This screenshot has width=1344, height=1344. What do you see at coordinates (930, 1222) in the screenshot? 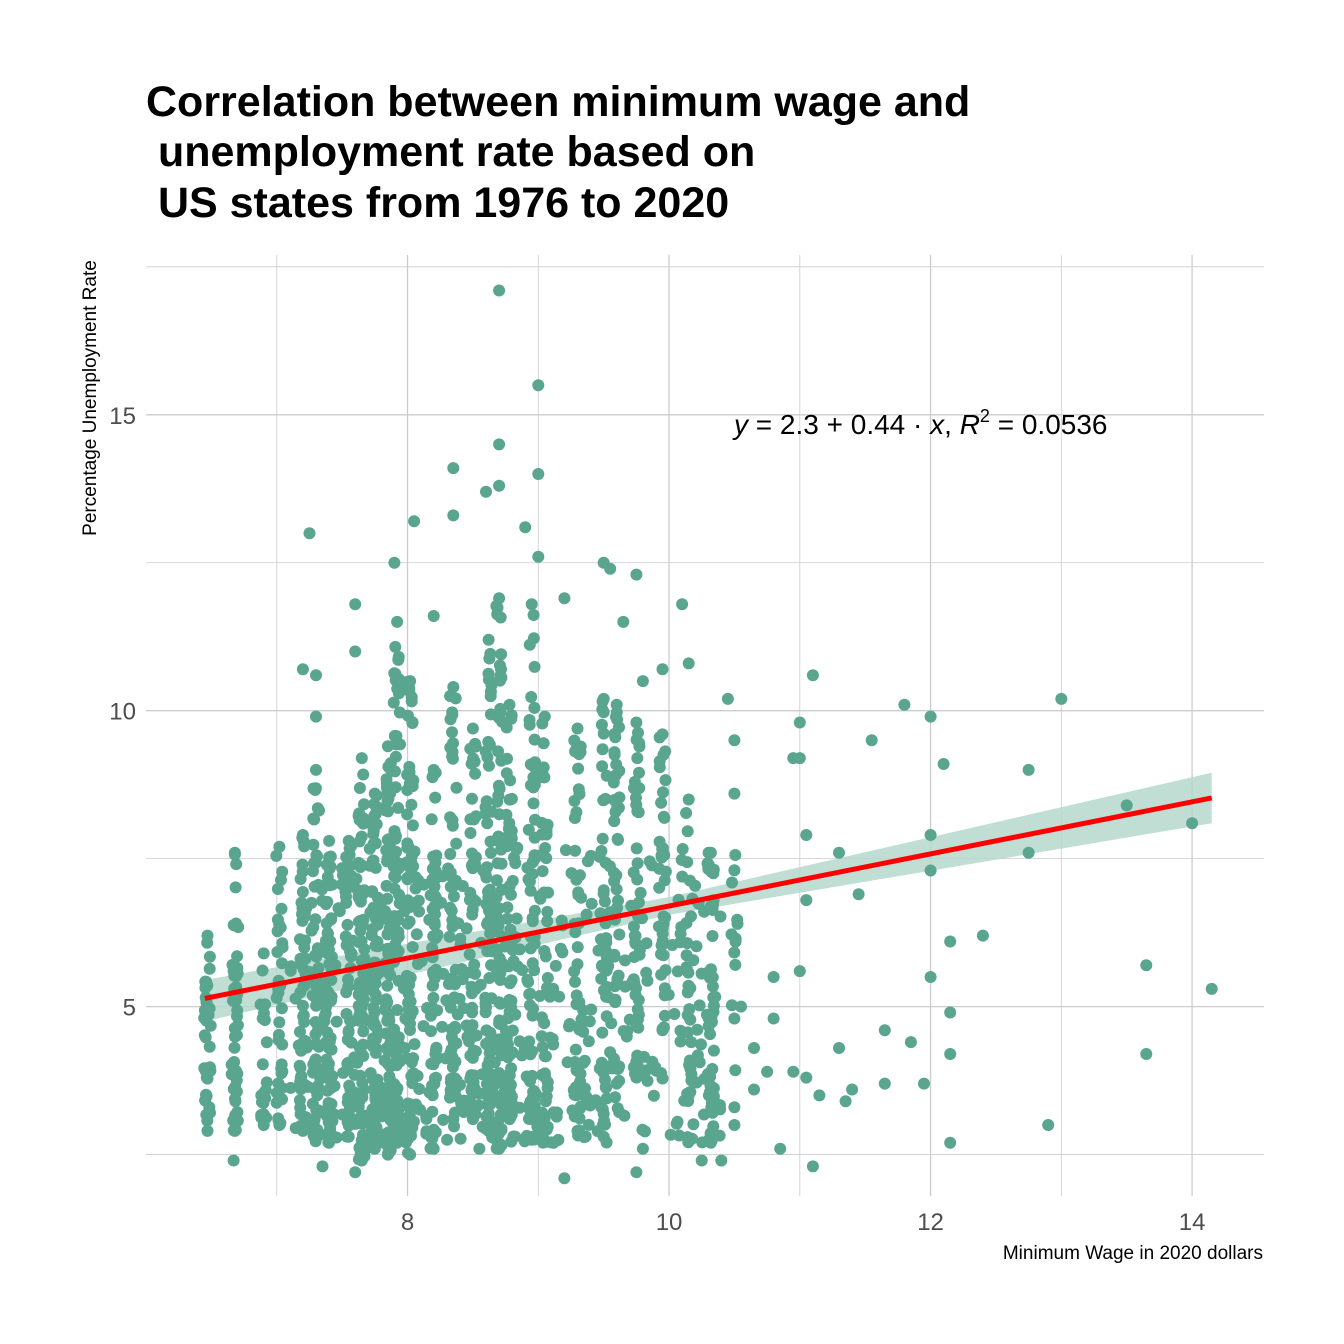
I see `x-tick-label: 12` at bounding box center [930, 1222].